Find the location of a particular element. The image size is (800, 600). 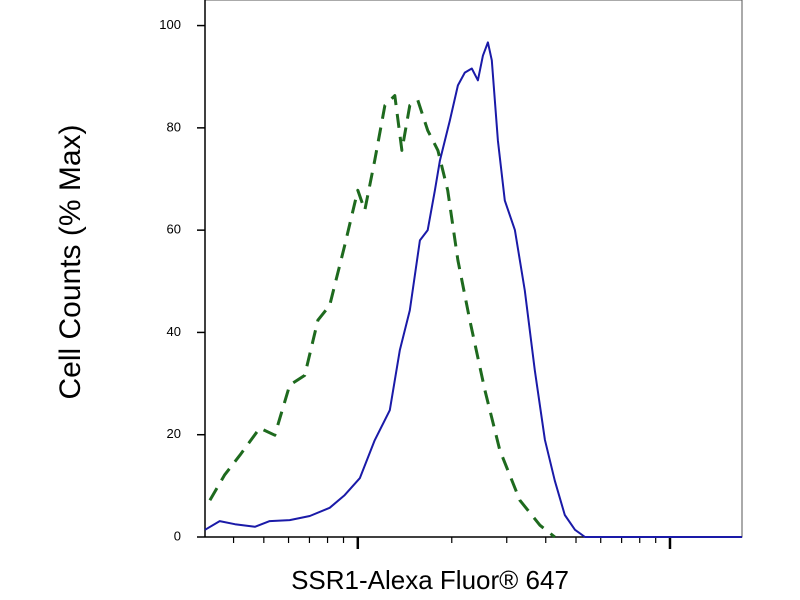

y-tick-label: 0 is located at coordinates (177, 535).